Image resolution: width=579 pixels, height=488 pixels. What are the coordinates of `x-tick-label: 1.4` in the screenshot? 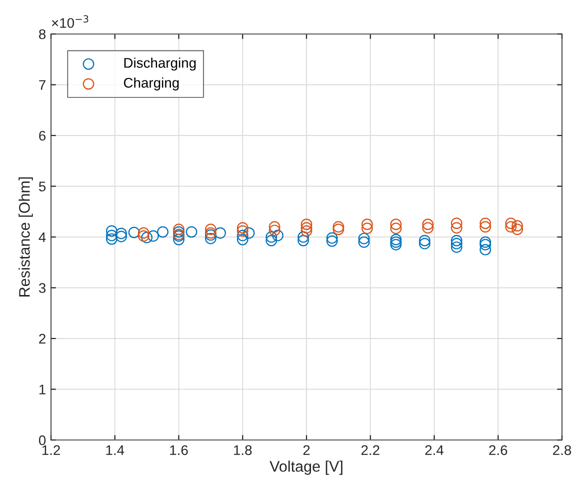 It's located at (115, 450).